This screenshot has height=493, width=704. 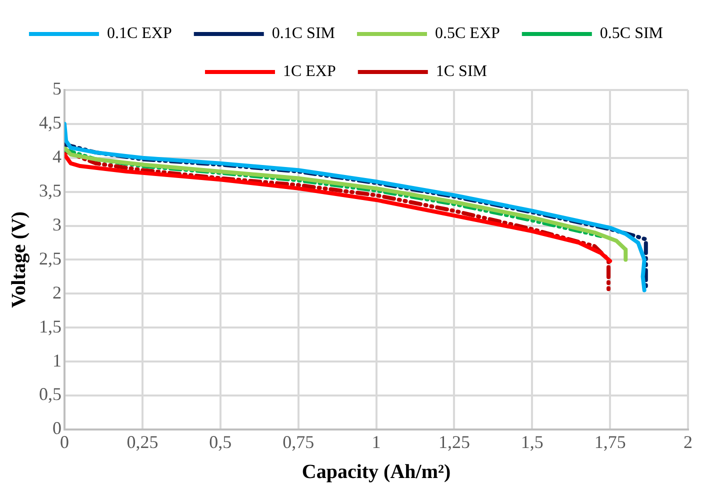 I want to click on x-tick-label: 1,75, so click(x=610, y=442).